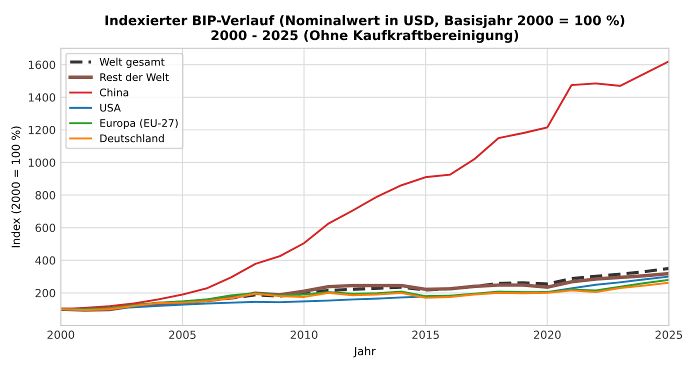 This screenshot has width=691, height=372. Describe the element at coordinates (134, 77) in the screenshot. I see `legend-label: Rest der Welt` at that location.